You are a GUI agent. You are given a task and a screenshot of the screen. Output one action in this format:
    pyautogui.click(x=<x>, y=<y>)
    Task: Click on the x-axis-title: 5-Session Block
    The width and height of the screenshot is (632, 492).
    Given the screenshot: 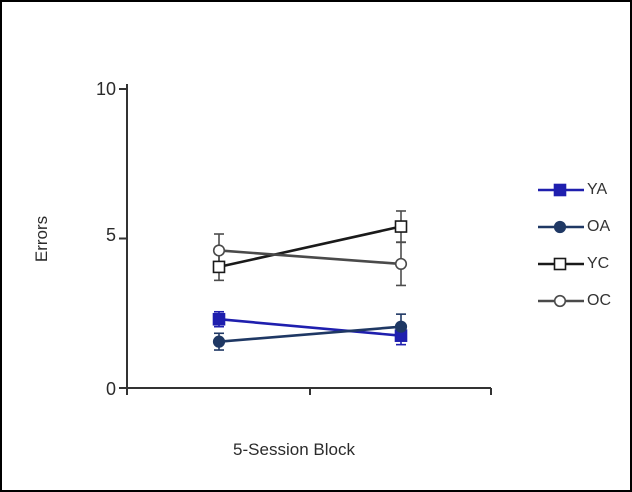 What is the action you would take?
    pyautogui.click(x=294, y=449)
    